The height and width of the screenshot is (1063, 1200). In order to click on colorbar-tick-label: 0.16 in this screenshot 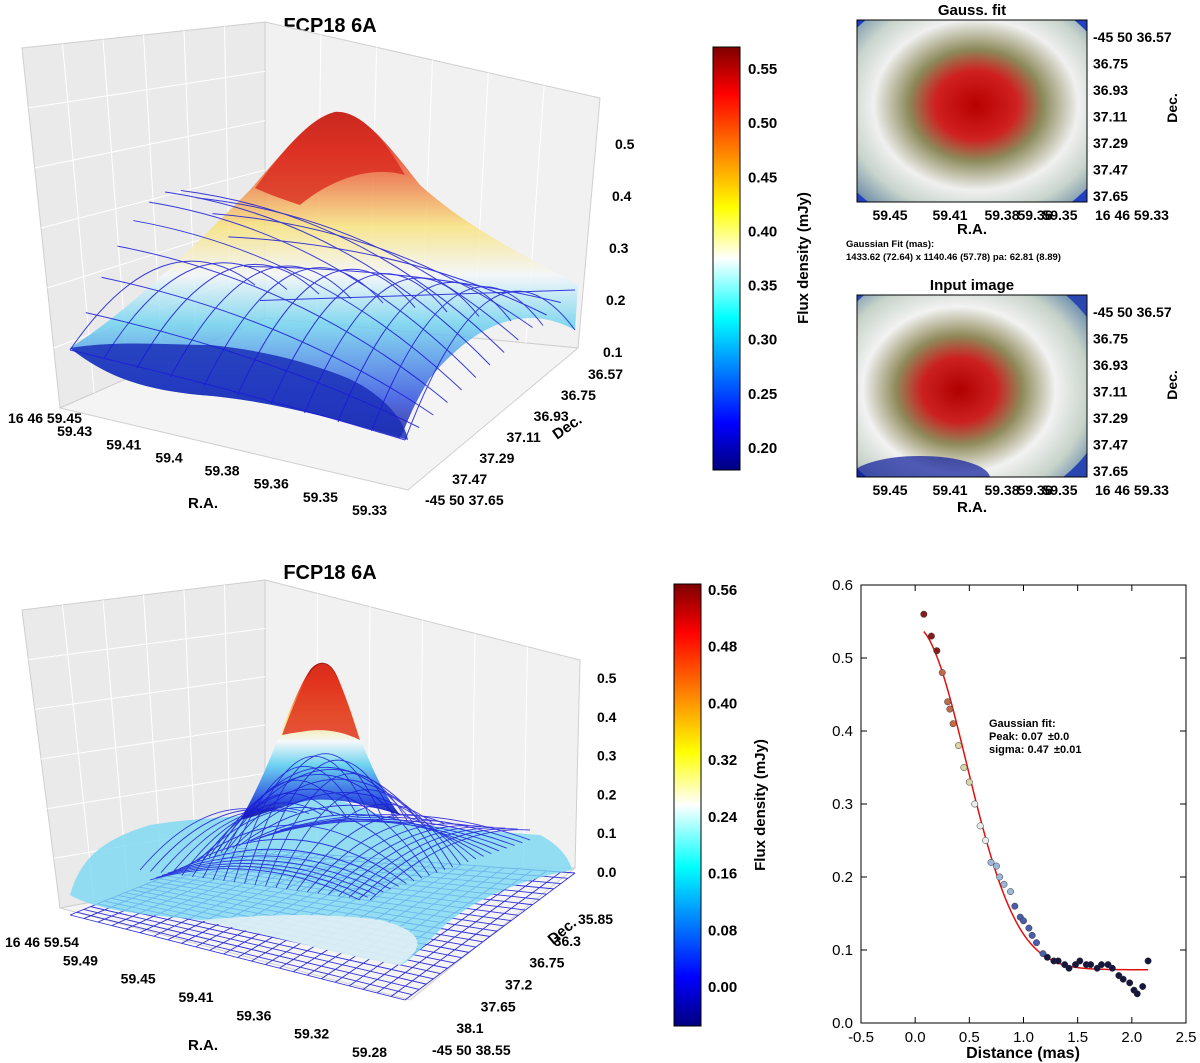, I will do `click(722, 874)`.